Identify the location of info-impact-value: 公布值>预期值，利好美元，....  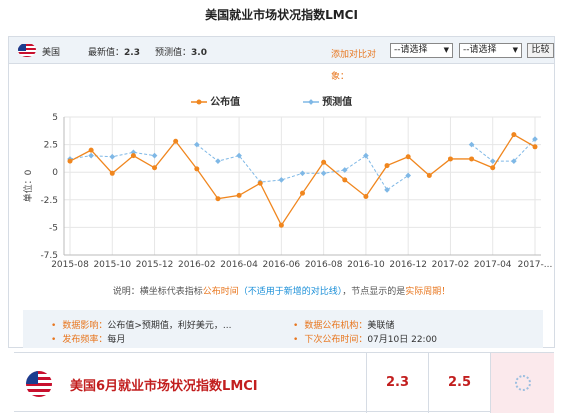
(169, 326).